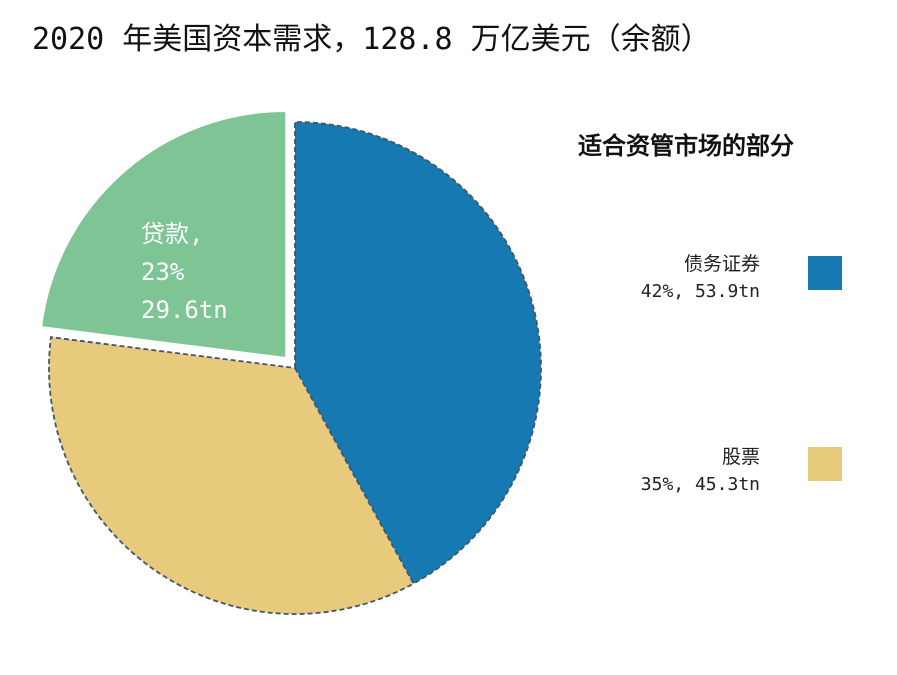  I want to click on slice-label-loan-name: 贷款,, so click(172, 234).